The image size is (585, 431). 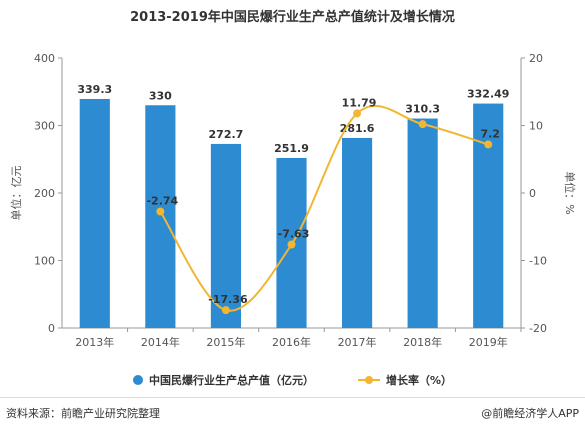 What do you see at coordinates (532, 193) in the screenshot?
I see `y-tick-label-right: 0` at bounding box center [532, 193].